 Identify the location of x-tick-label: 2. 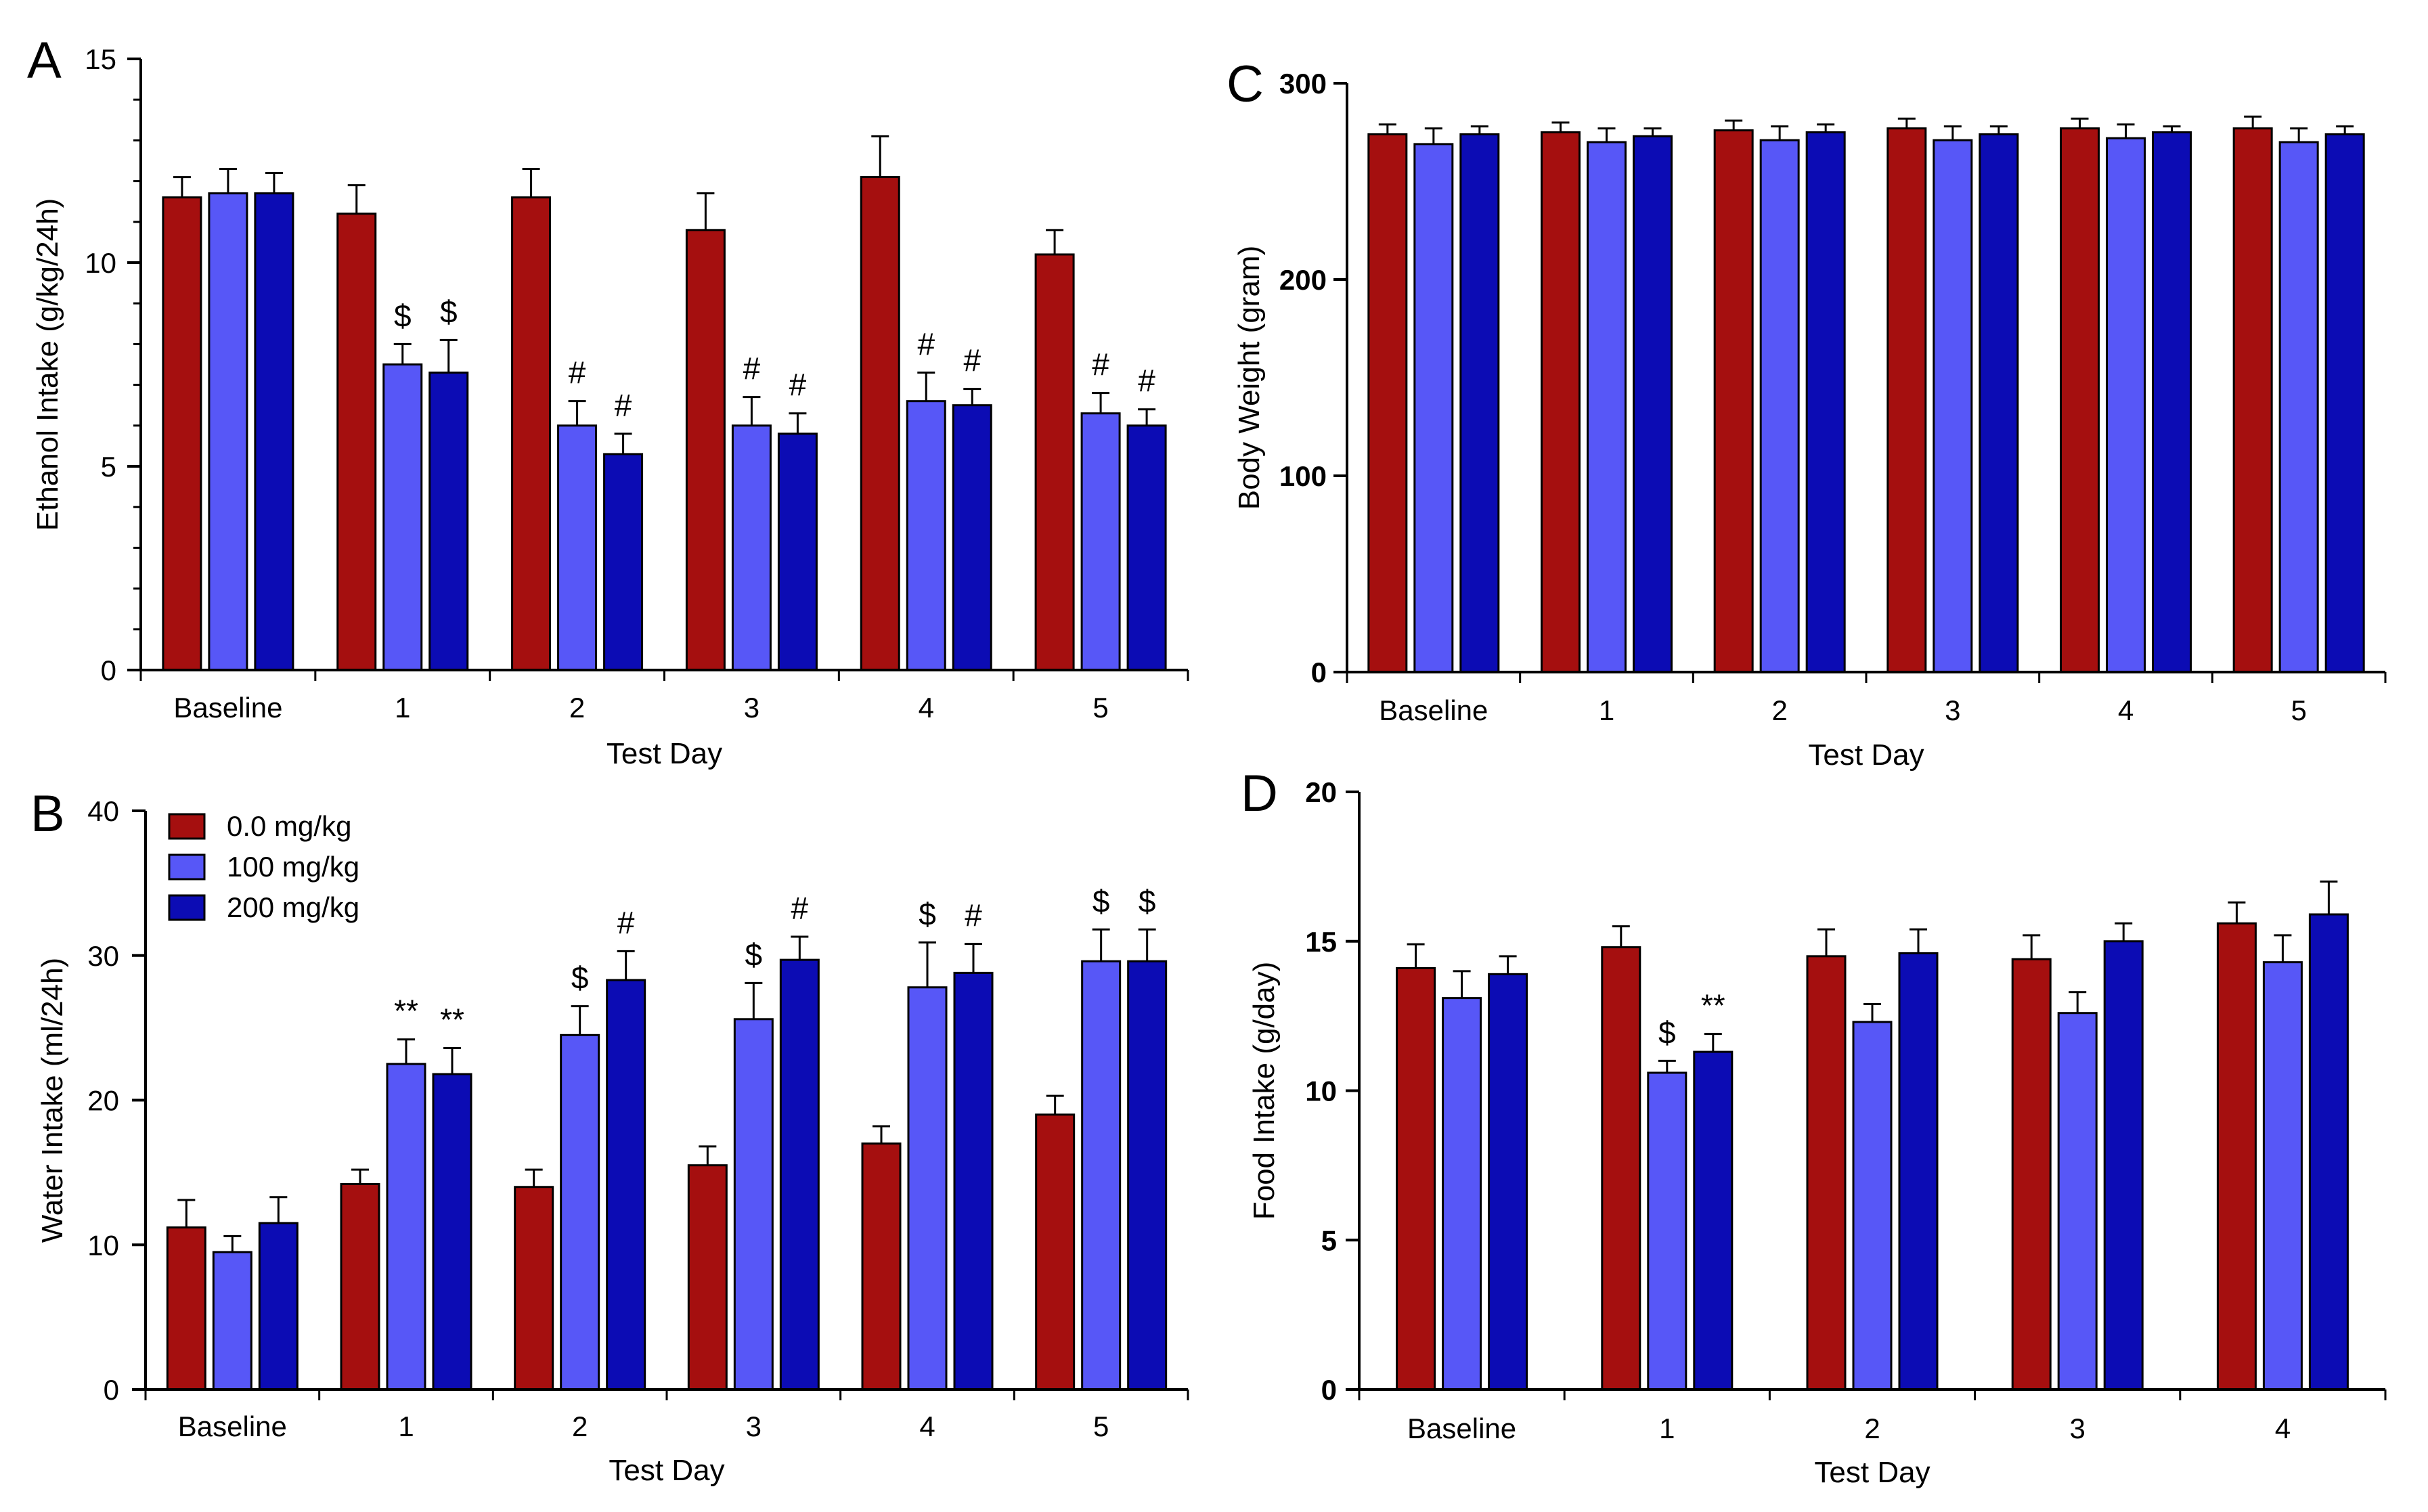
(1872, 1428).